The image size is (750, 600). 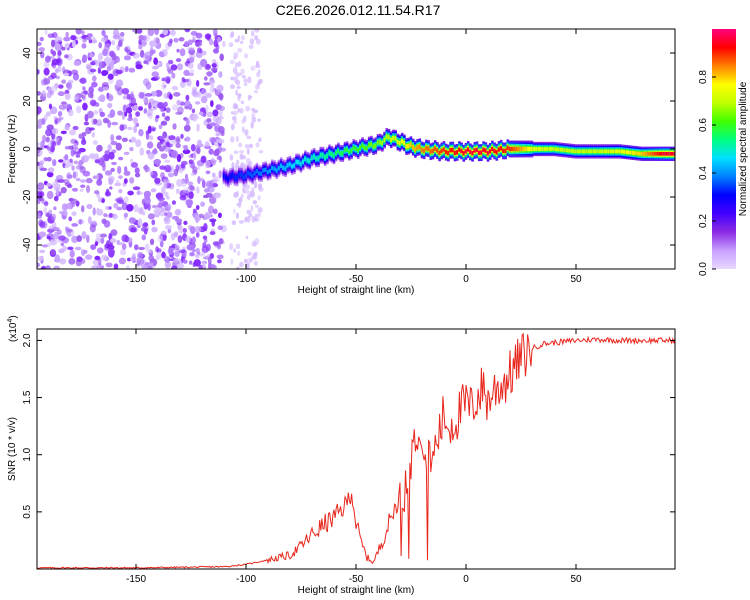 What do you see at coordinates (707, 173) in the screenshot?
I see `colorbar-ticks: 0.0 0.2 0.4 0.6 0.8` at bounding box center [707, 173].